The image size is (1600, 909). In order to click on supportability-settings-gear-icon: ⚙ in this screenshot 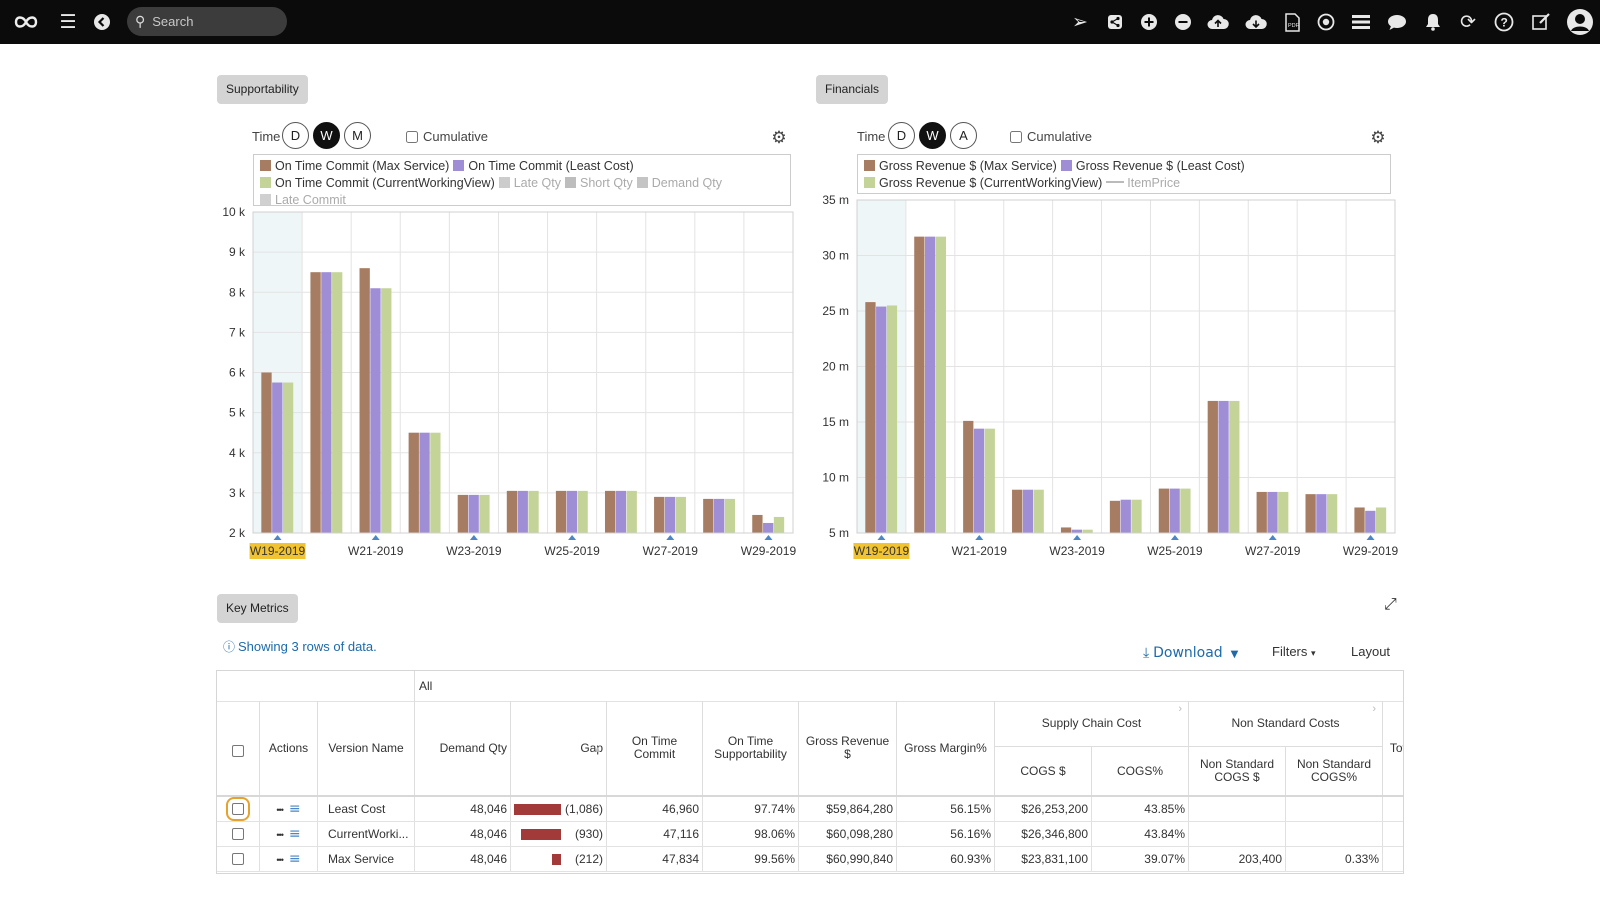, I will do `click(779, 138)`.